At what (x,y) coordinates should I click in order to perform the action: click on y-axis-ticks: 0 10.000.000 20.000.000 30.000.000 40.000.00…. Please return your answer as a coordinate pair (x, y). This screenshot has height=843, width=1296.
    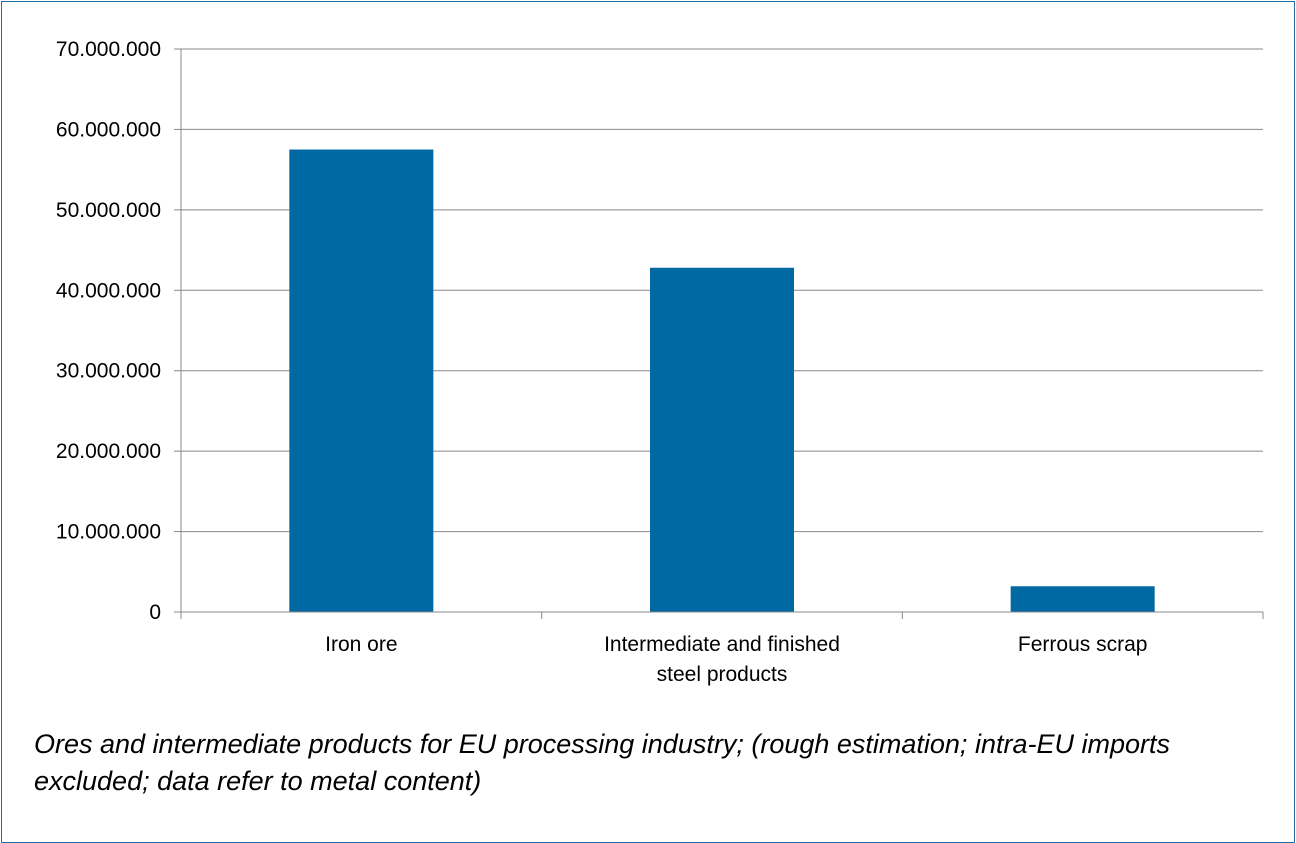
    Looking at the image, I should click on (119, 331).